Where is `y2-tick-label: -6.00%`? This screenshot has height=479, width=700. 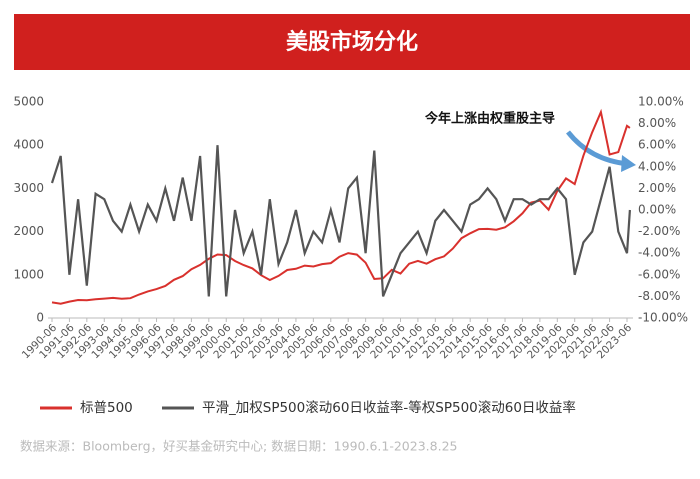 y2-tick-label: -6.00% is located at coordinates (659, 274).